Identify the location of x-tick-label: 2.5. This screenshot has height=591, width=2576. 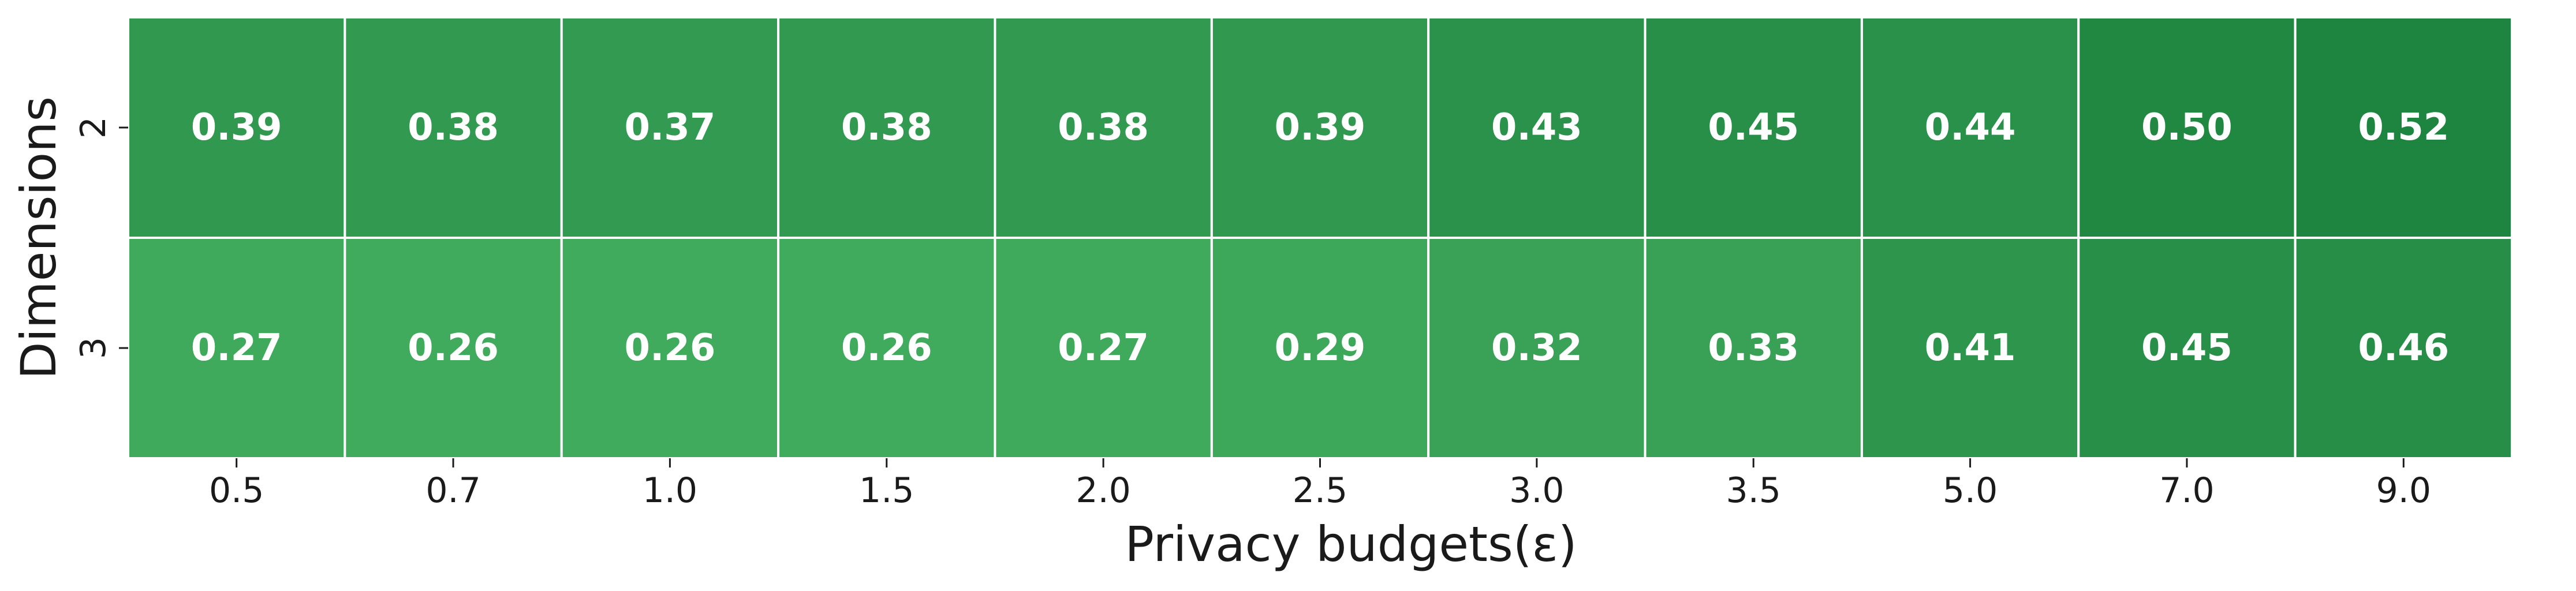
(1320, 490).